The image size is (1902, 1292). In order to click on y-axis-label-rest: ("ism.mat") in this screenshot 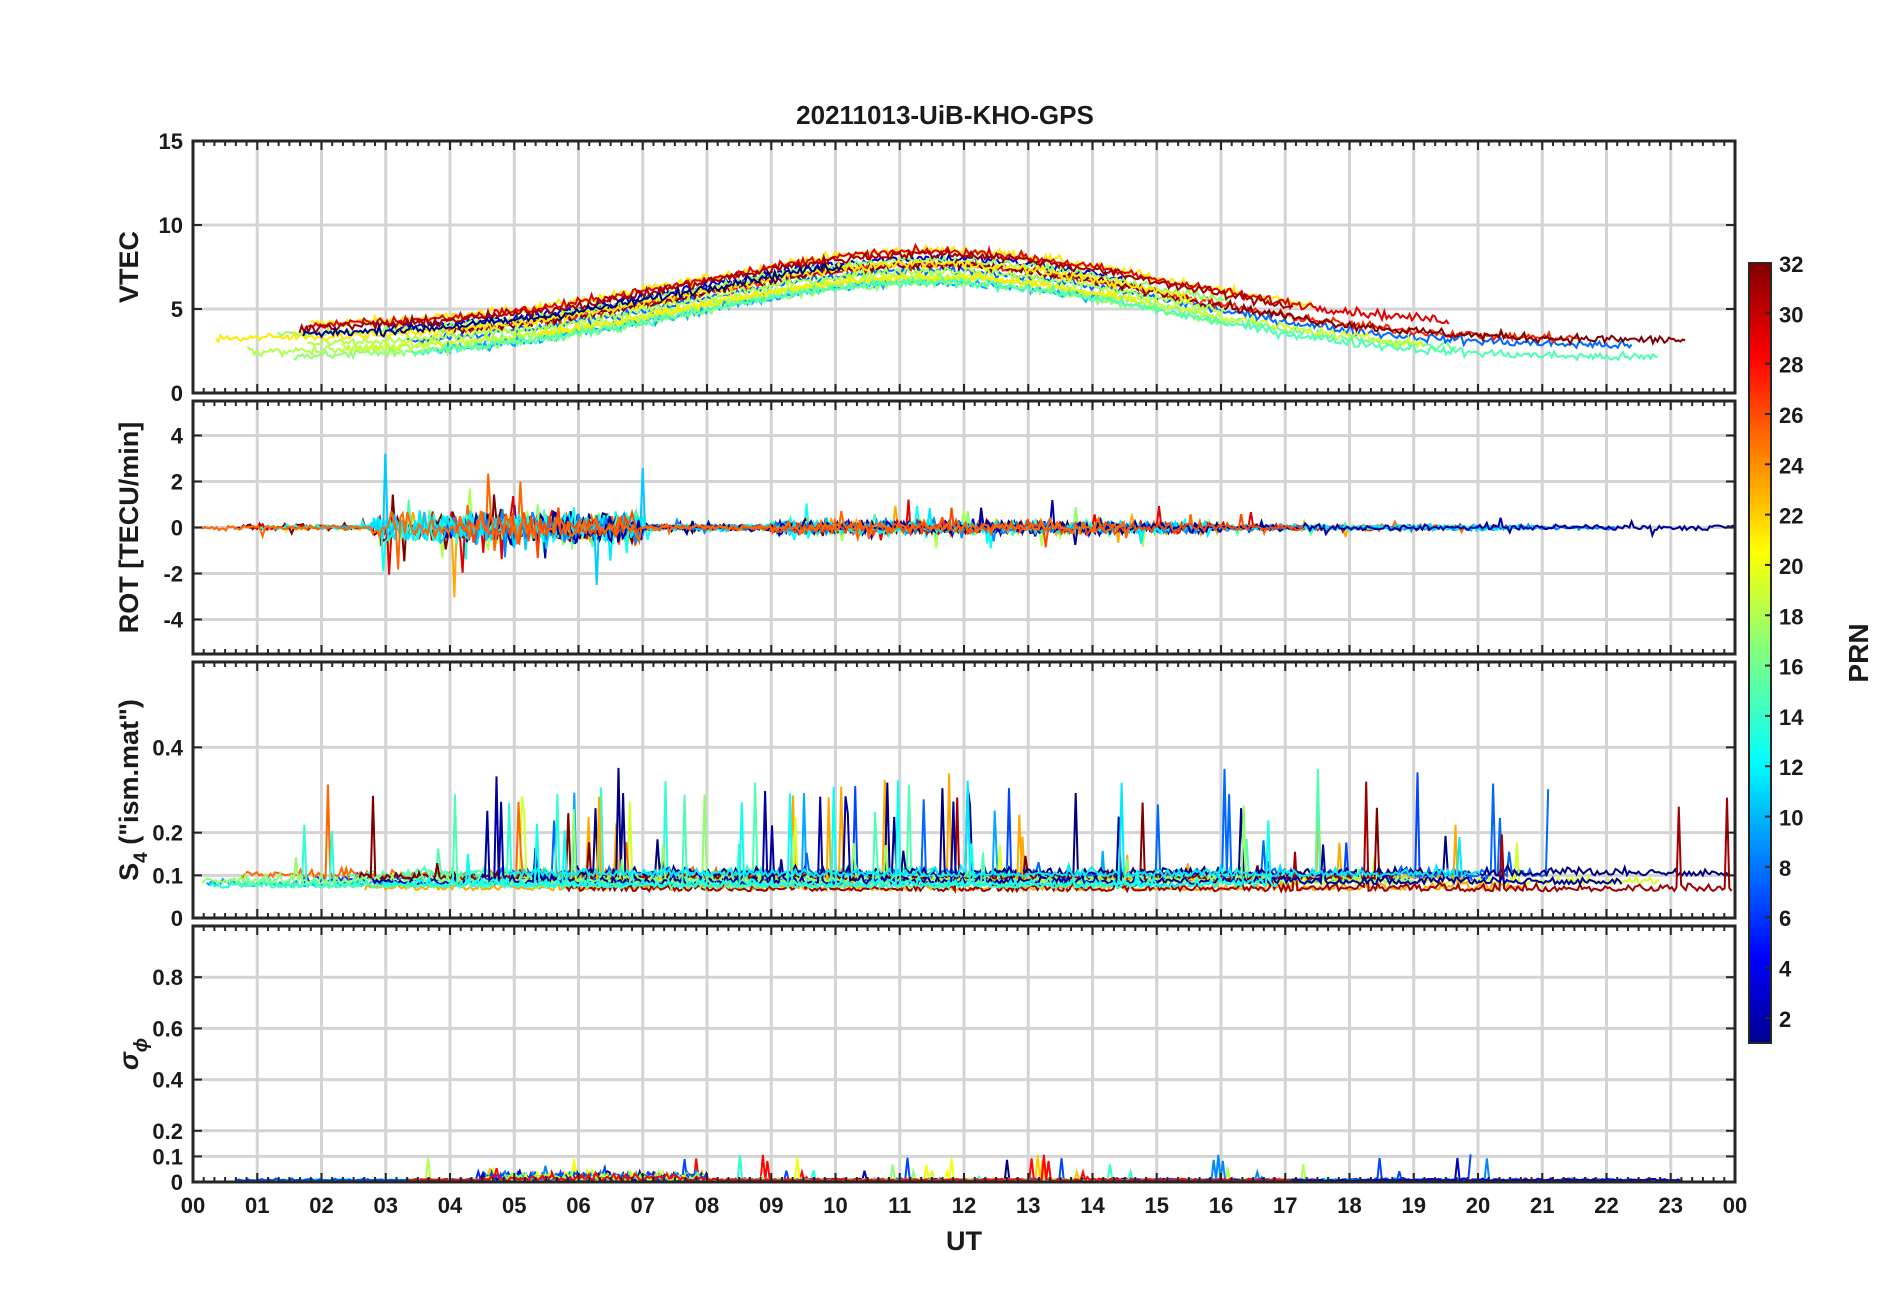, I will do `click(129, 775)`.